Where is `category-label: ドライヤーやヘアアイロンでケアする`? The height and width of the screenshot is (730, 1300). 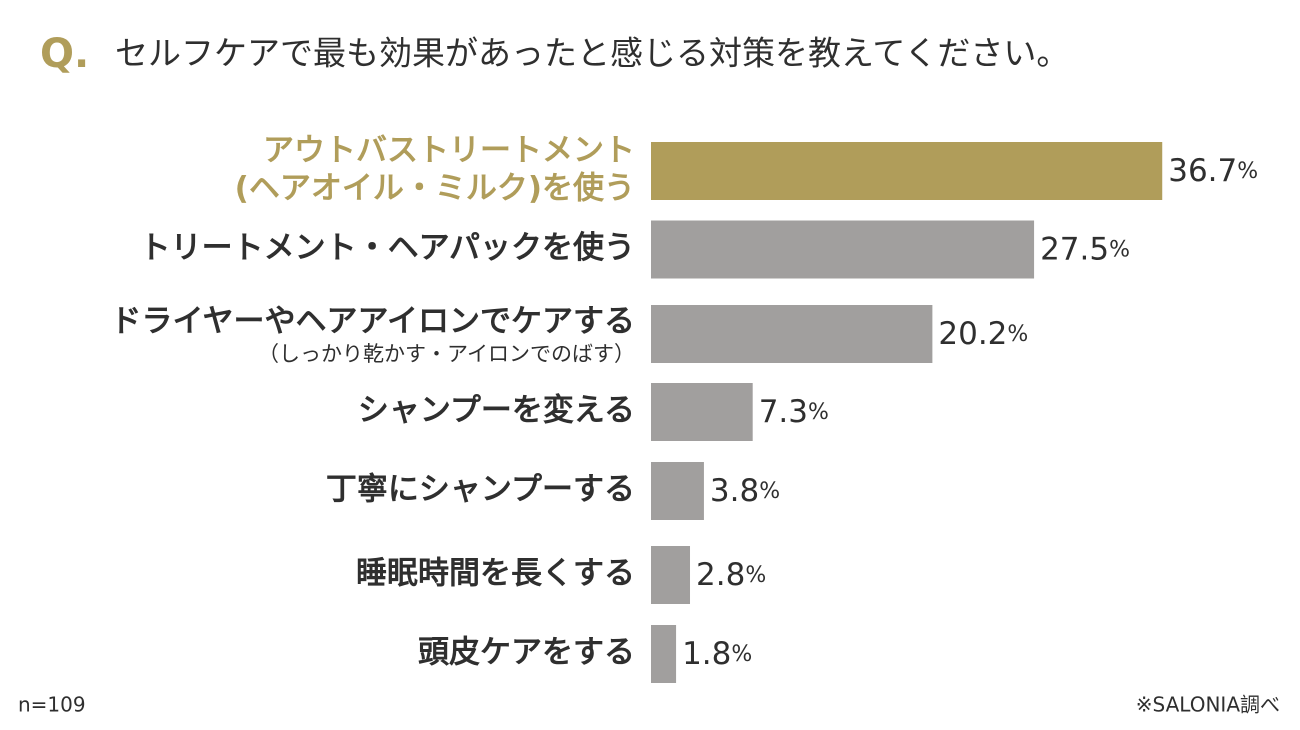
category-label: ドライヤーやヘアアイロンでケアする is located at coordinates (372, 322).